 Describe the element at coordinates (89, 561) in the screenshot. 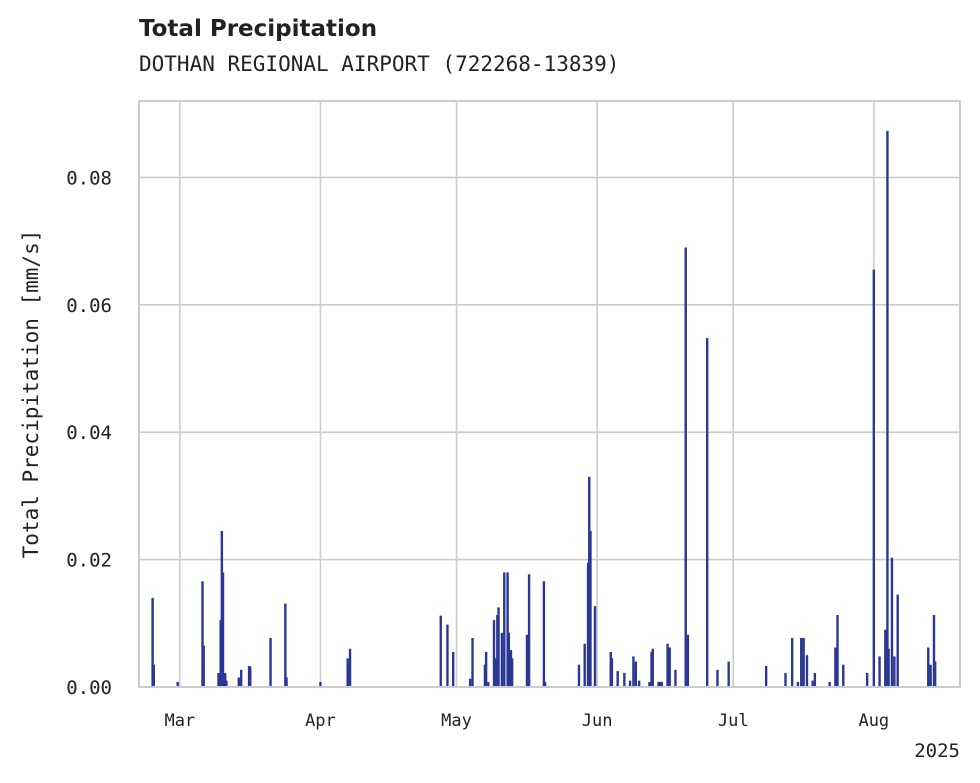

I see `y-tick-label: 0.02` at that location.